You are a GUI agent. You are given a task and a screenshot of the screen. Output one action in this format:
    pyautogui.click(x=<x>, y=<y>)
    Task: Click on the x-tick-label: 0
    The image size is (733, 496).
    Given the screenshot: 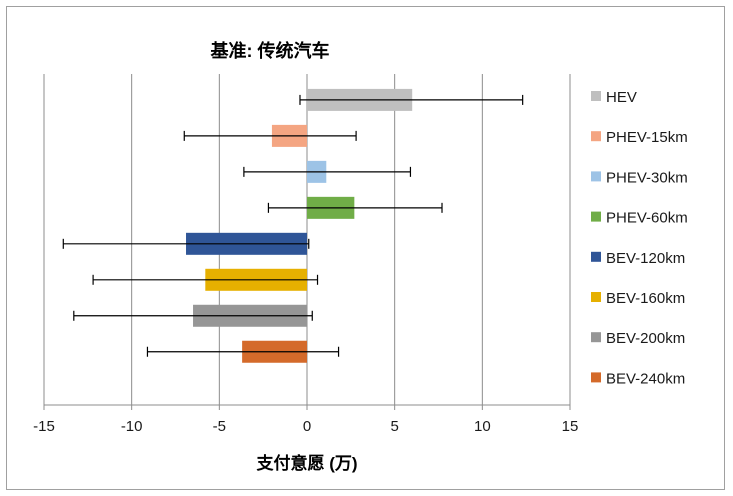 What is the action you would take?
    pyautogui.click(x=307, y=426)
    